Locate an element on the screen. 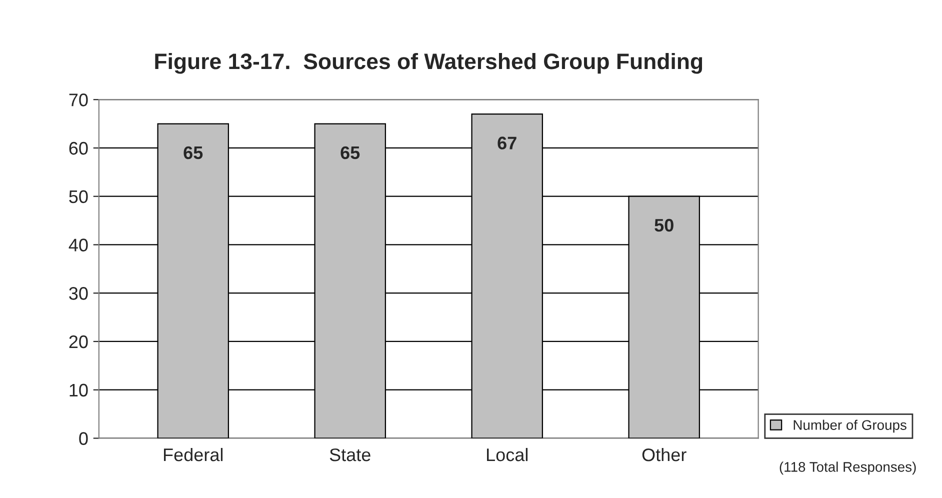 This screenshot has height=498, width=942. x-tick-label: Local is located at coordinates (507, 455).